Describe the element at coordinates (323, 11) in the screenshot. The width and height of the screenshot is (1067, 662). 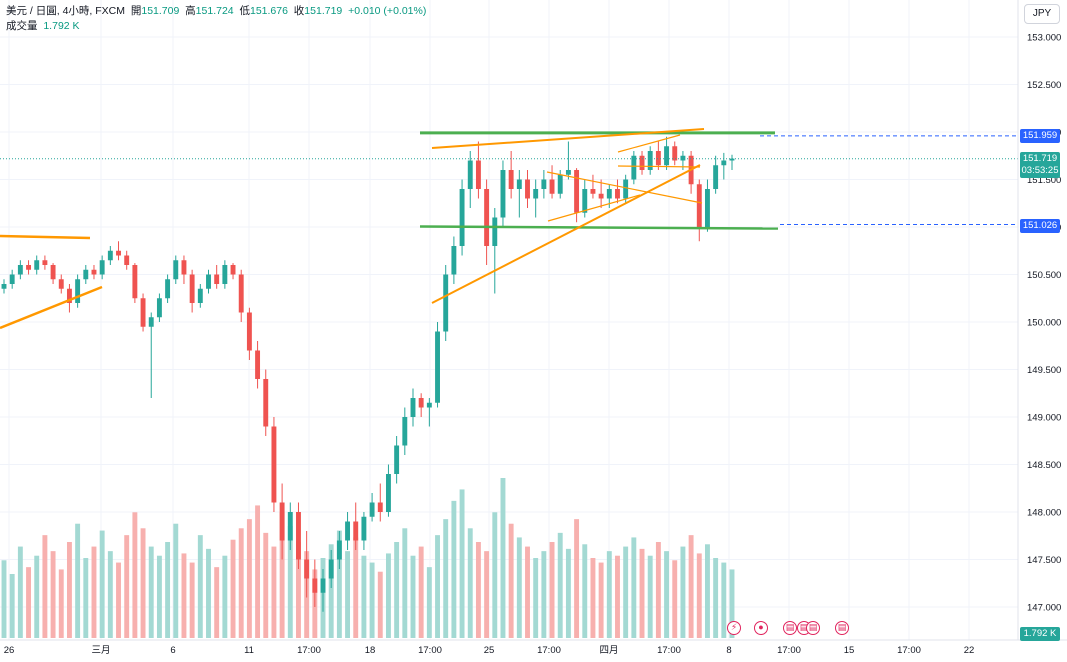
I see `close-value: 151.719` at that location.